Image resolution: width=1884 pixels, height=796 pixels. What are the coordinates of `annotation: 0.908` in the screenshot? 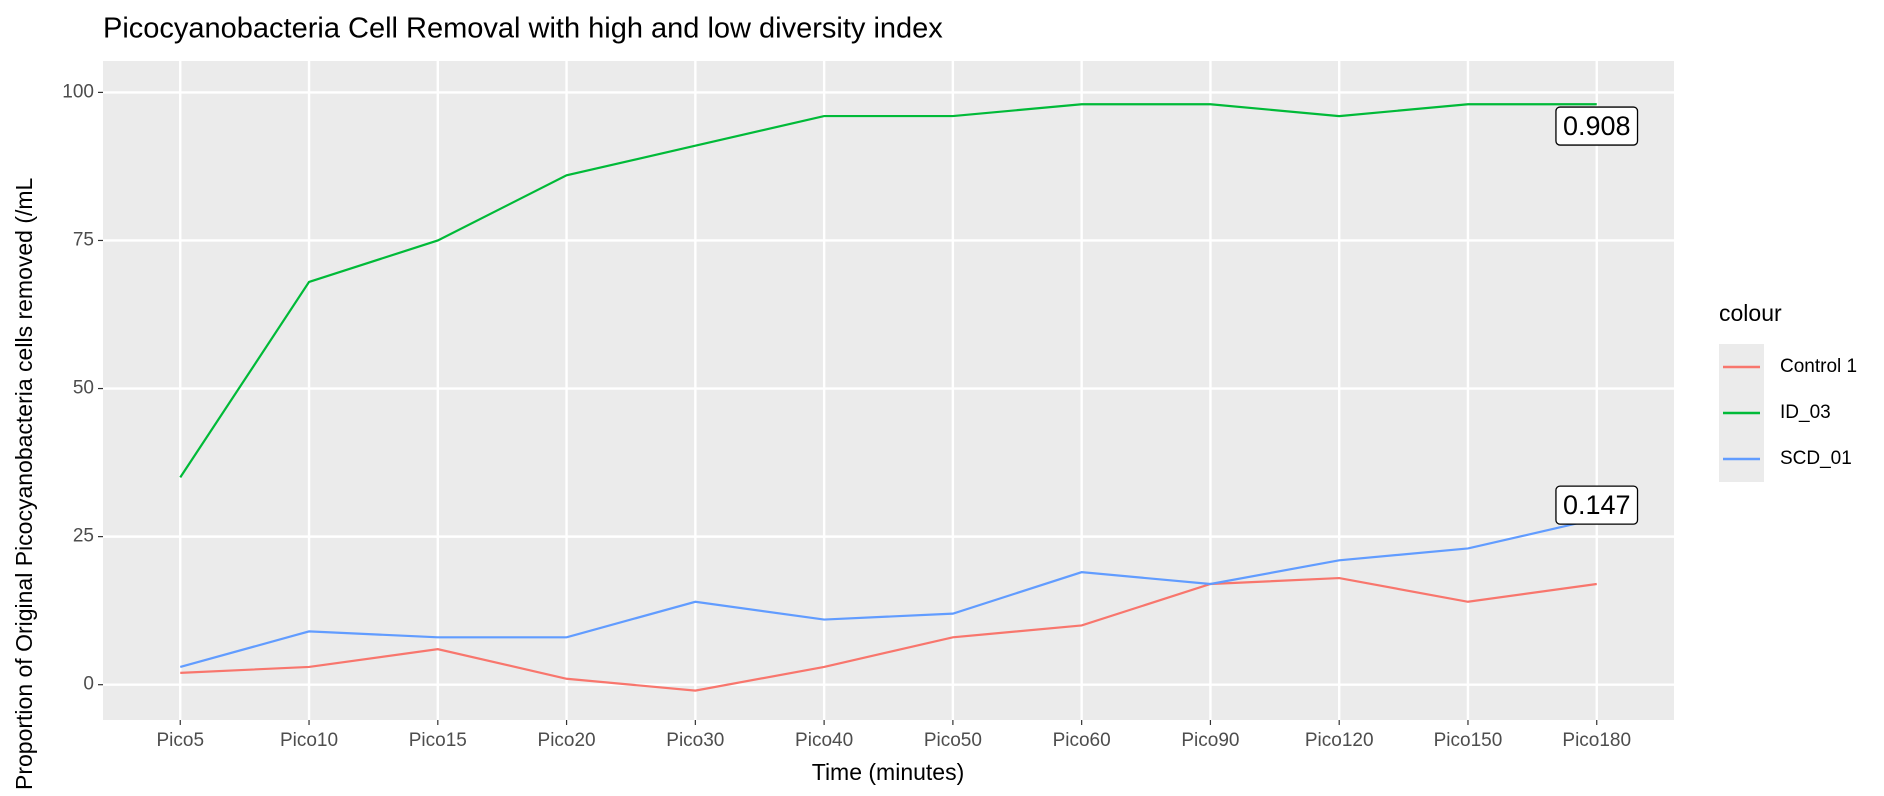 It's located at (1597, 126).